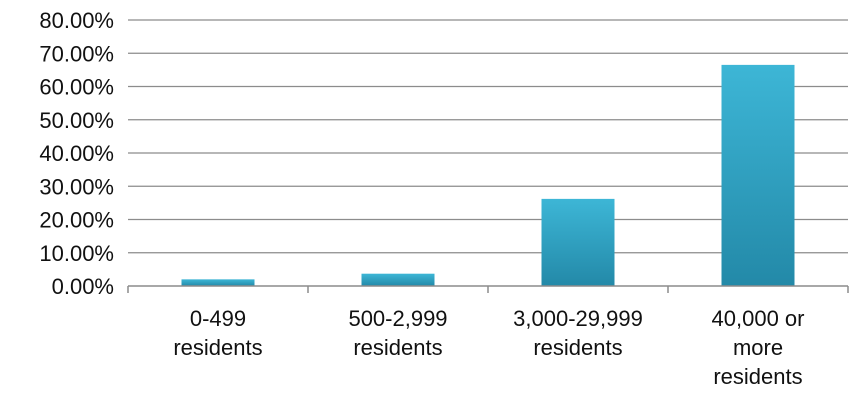  Describe the element at coordinates (76, 53) in the screenshot. I see `y-tick-label: 70.00%` at that location.